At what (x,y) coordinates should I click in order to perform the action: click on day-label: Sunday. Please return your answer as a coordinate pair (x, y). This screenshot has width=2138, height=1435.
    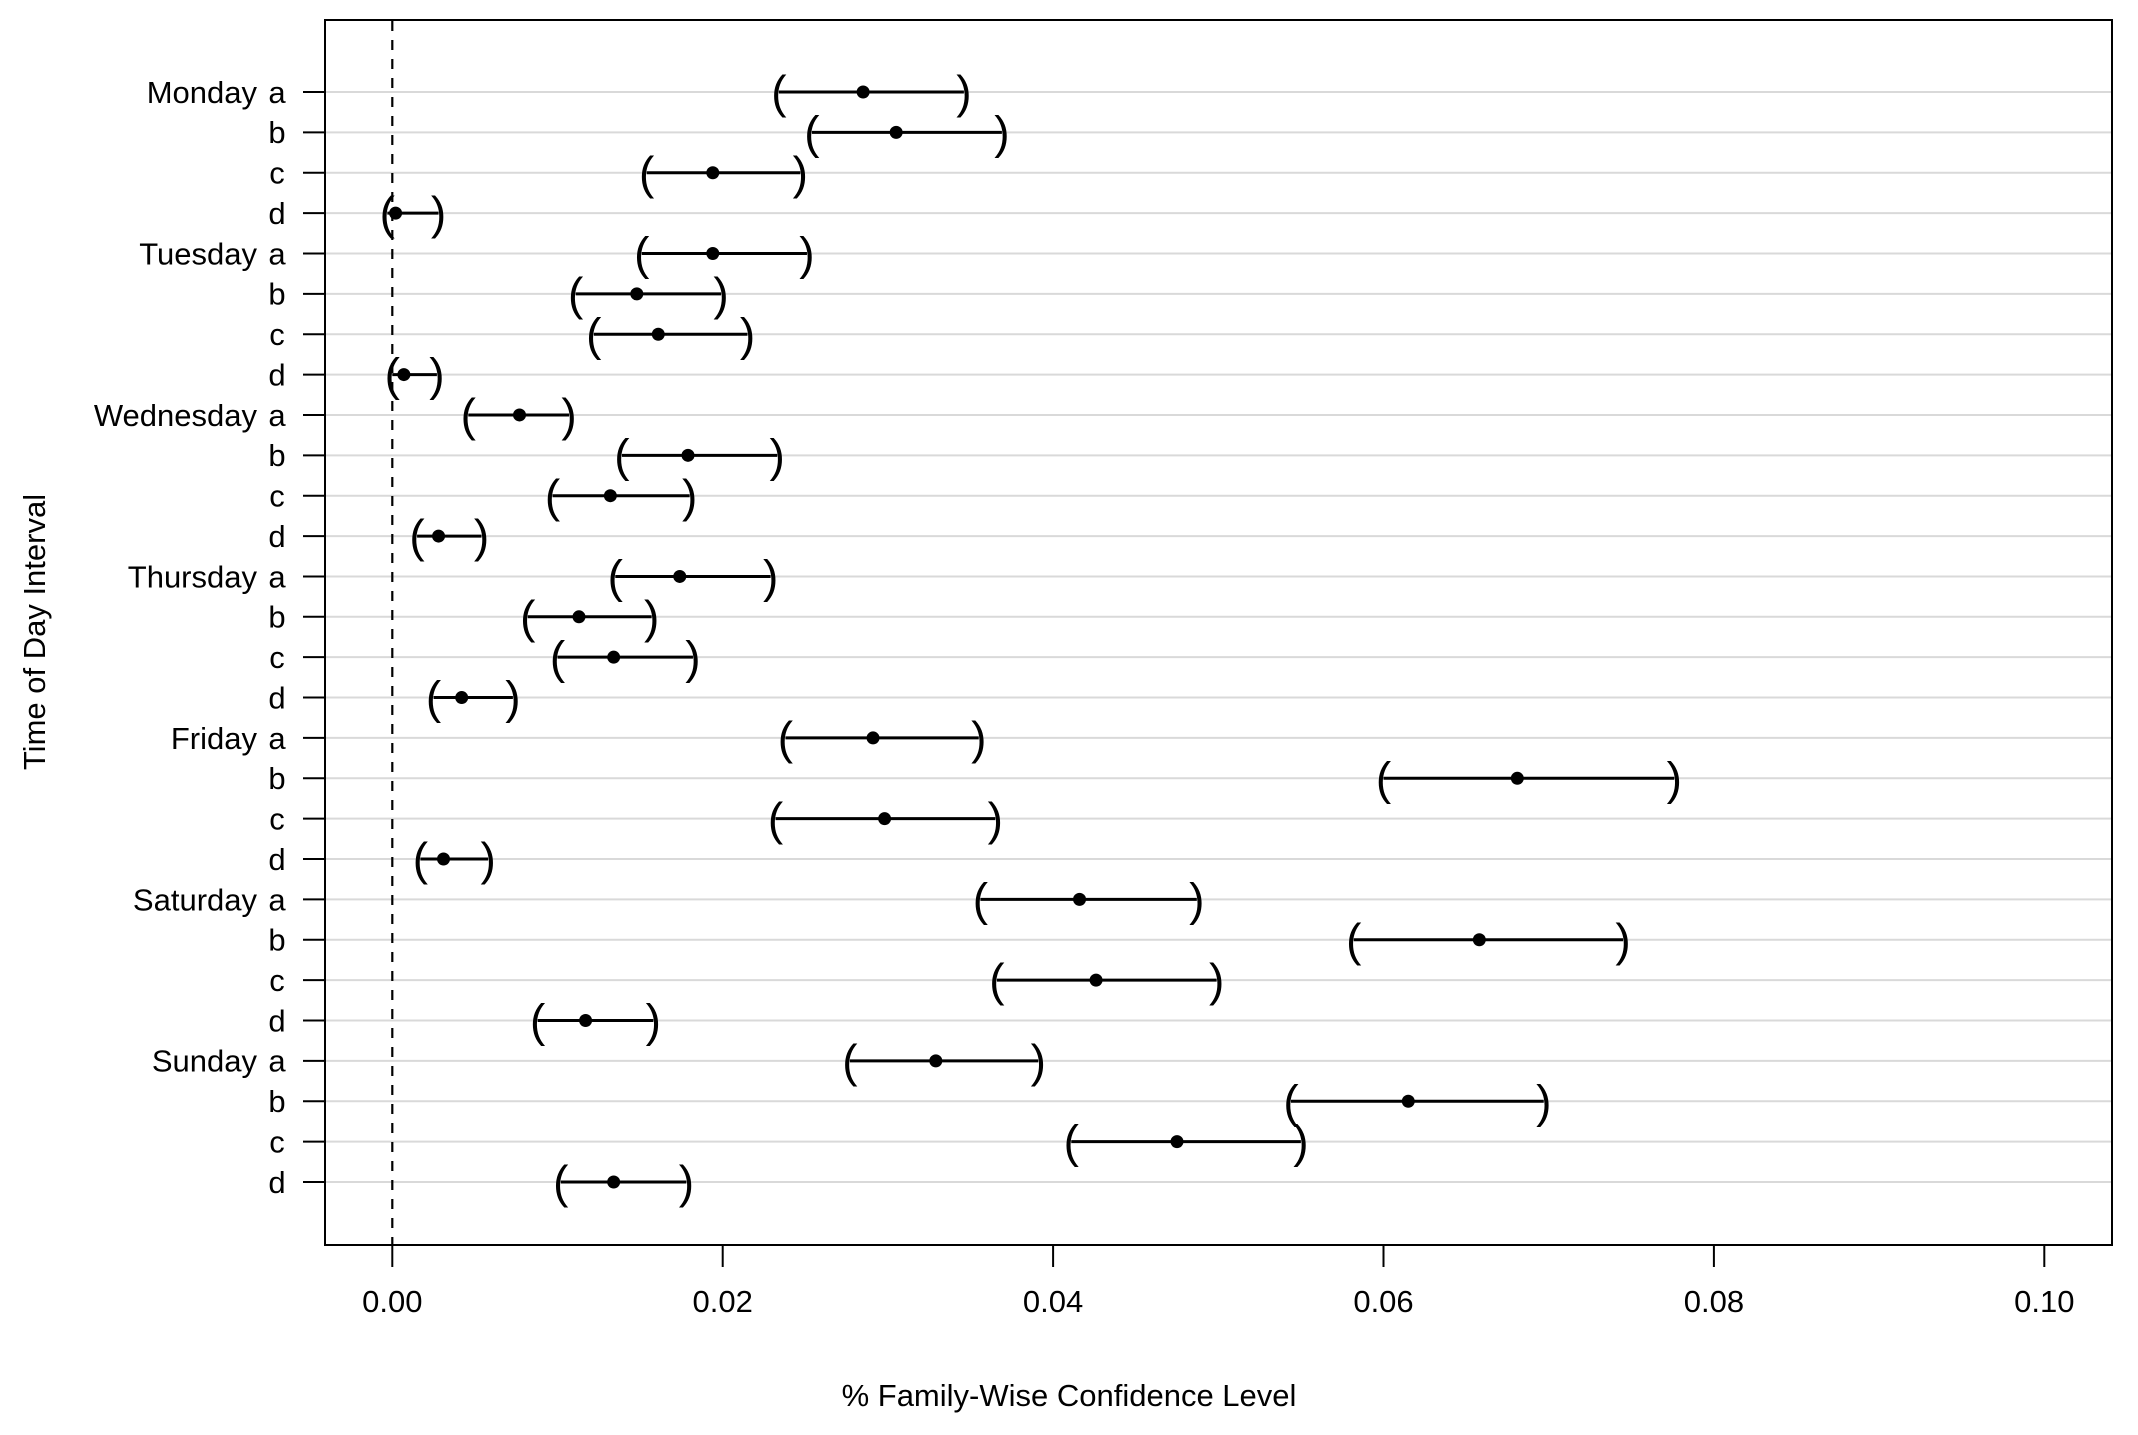
    Looking at the image, I should click on (205, 1061).